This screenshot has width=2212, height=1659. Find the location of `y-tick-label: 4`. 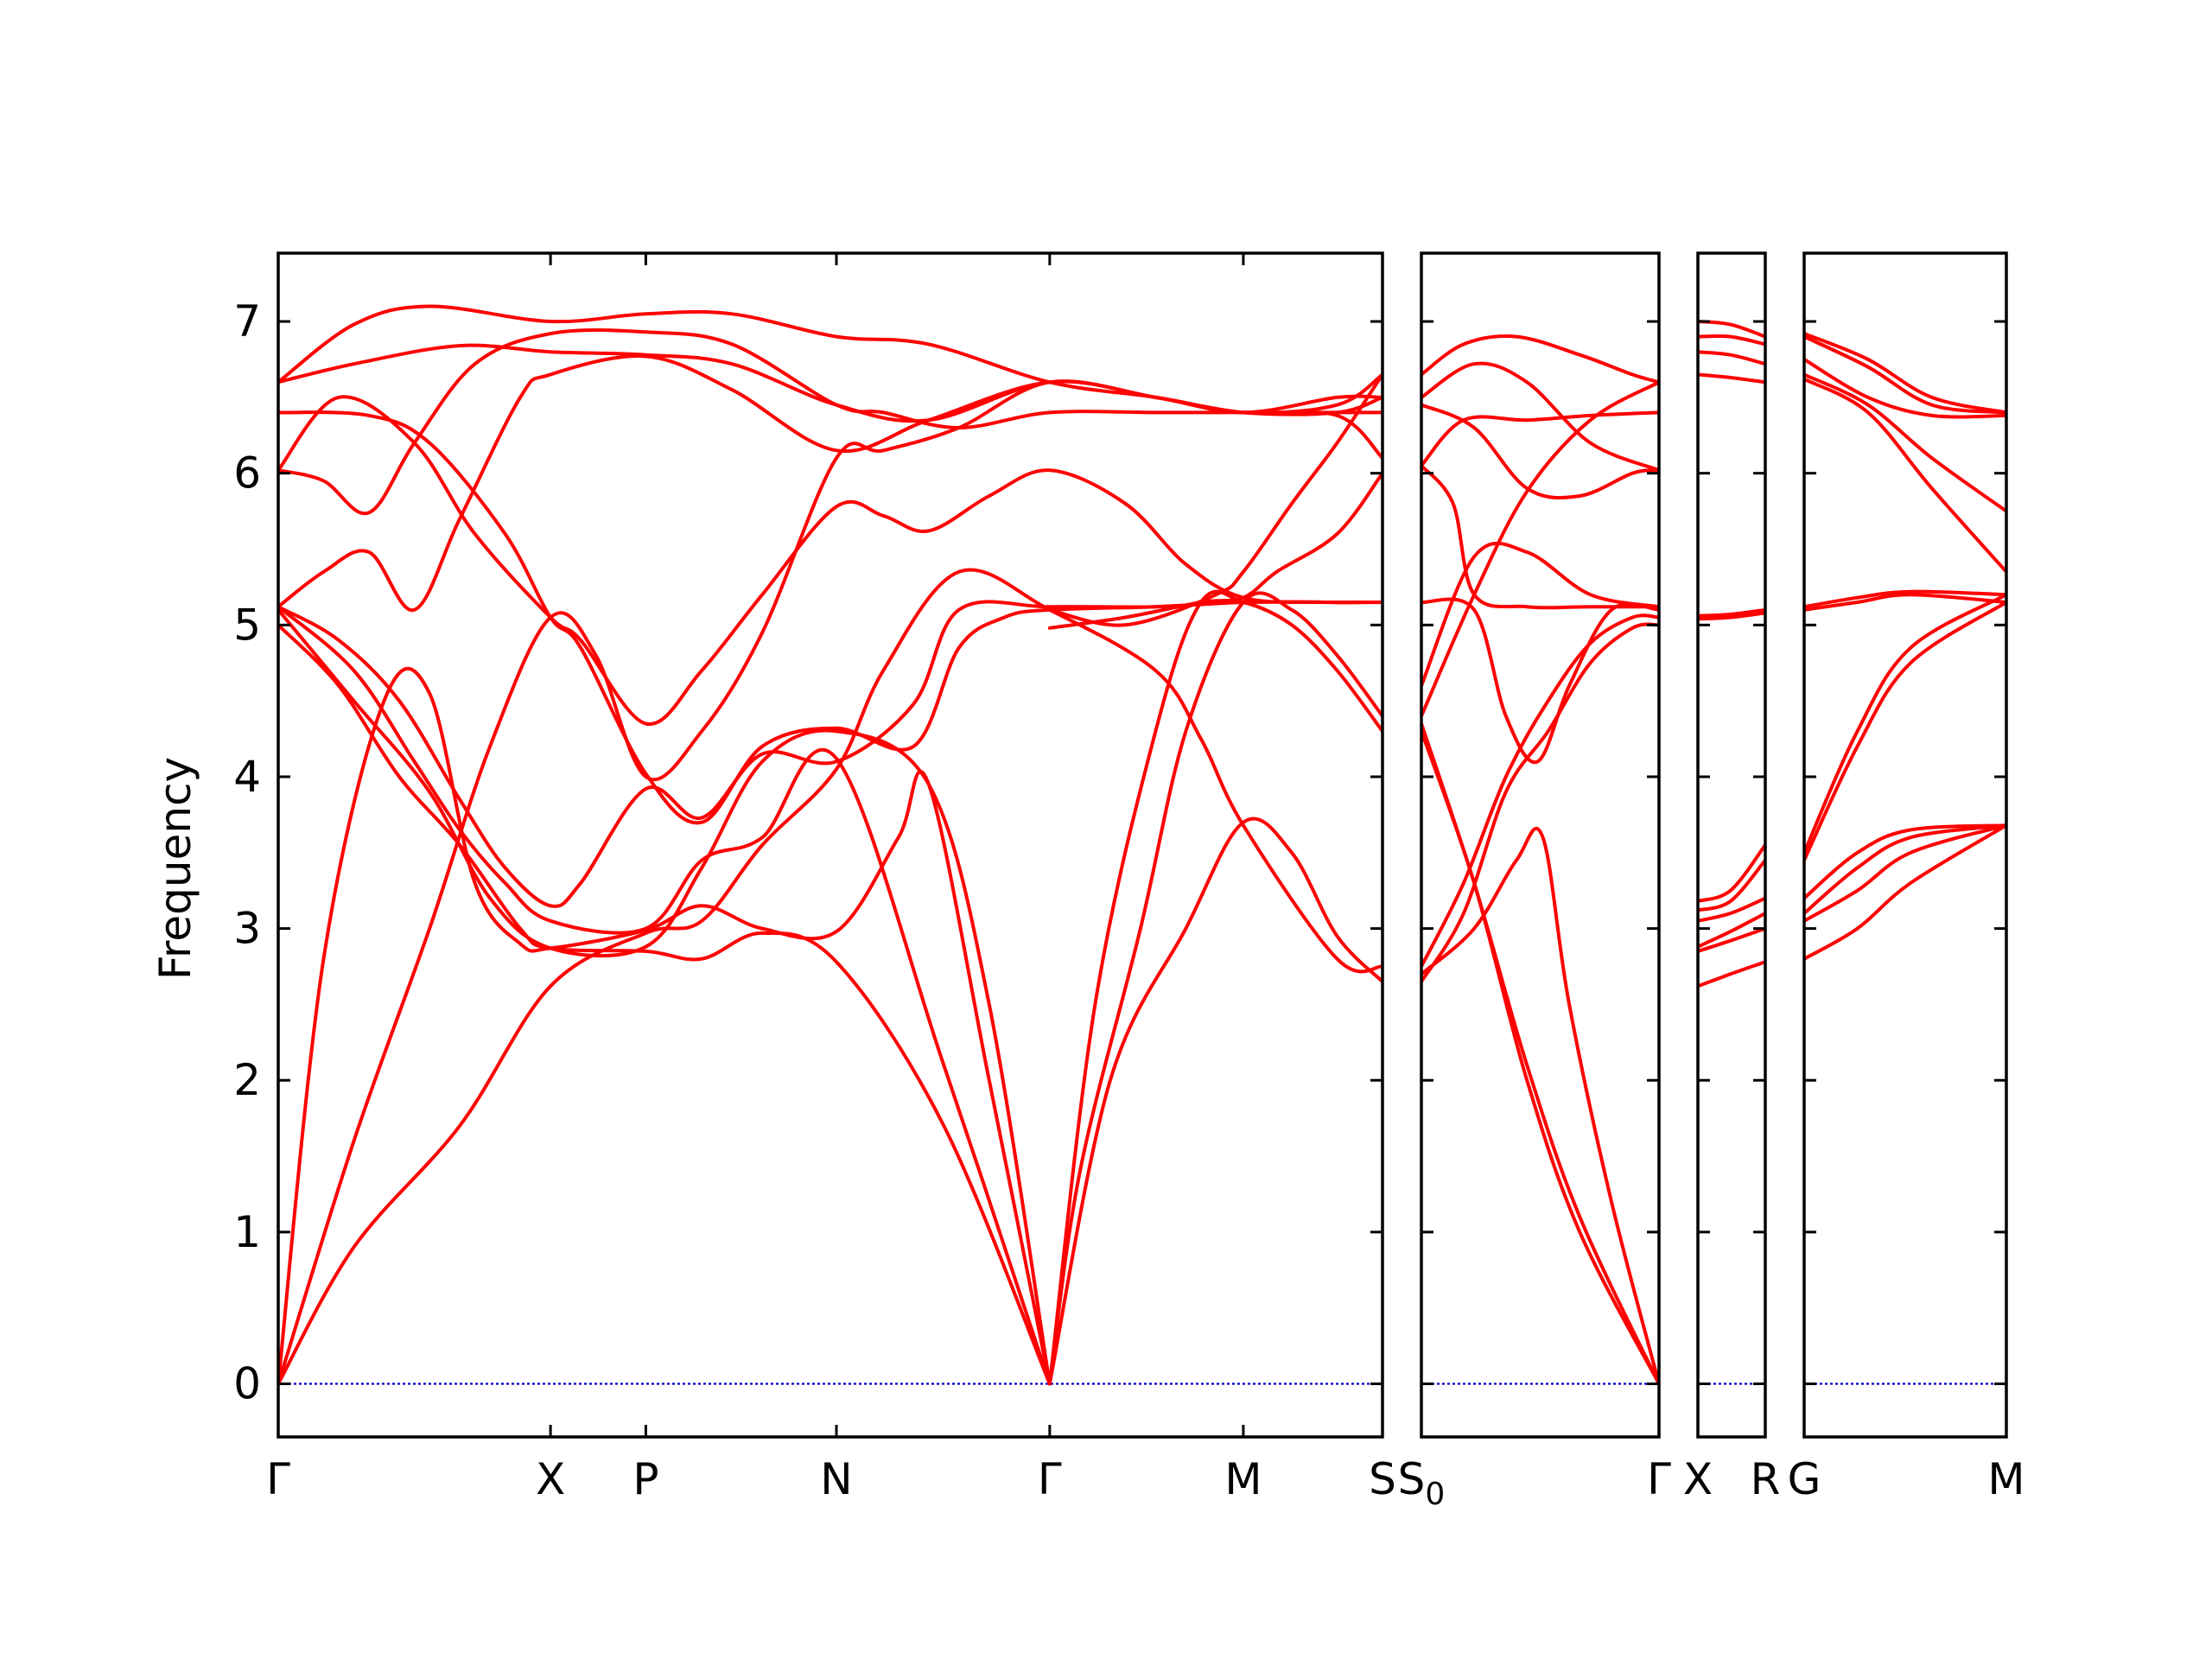

y-tick-label: 4 is located at coordinates (247, 777).